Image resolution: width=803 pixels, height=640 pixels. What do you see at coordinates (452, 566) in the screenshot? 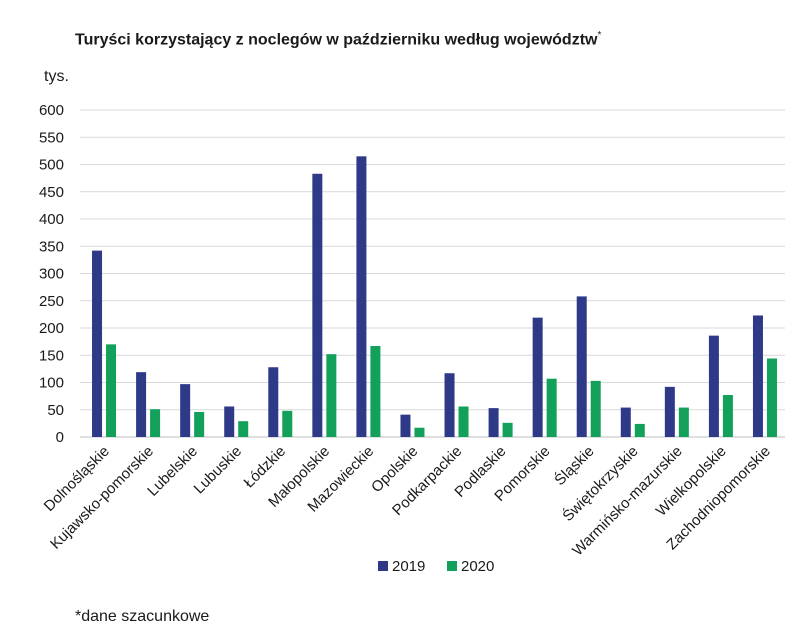
I see `legend-swatch-2020` at bounding box center [452, 566].